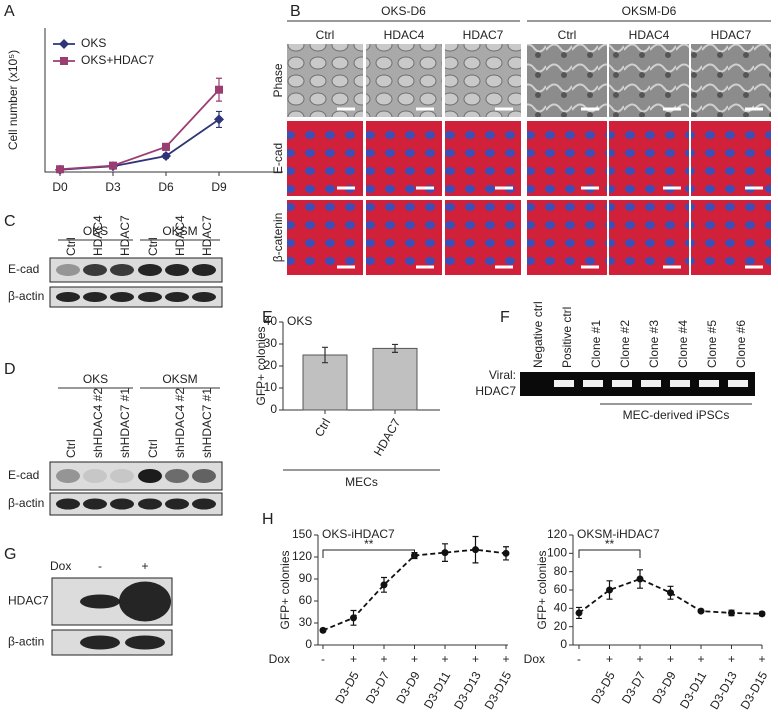 The width and height of the screenshot is (778, 715). What do you see at coordinates (10, 554) in the screenshot?
I see `panel-letter: G` at bounding box center [10, 554].